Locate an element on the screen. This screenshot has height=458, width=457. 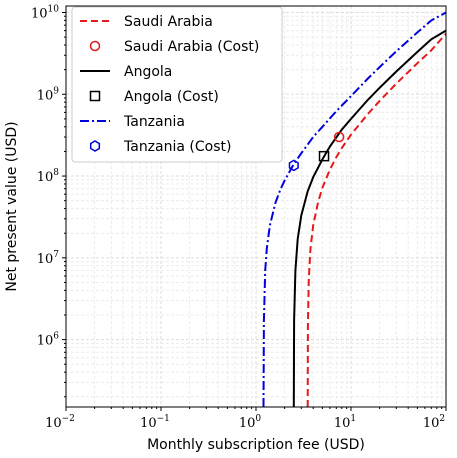
x-tick-label: 10² is located at coordinates (434, 422).